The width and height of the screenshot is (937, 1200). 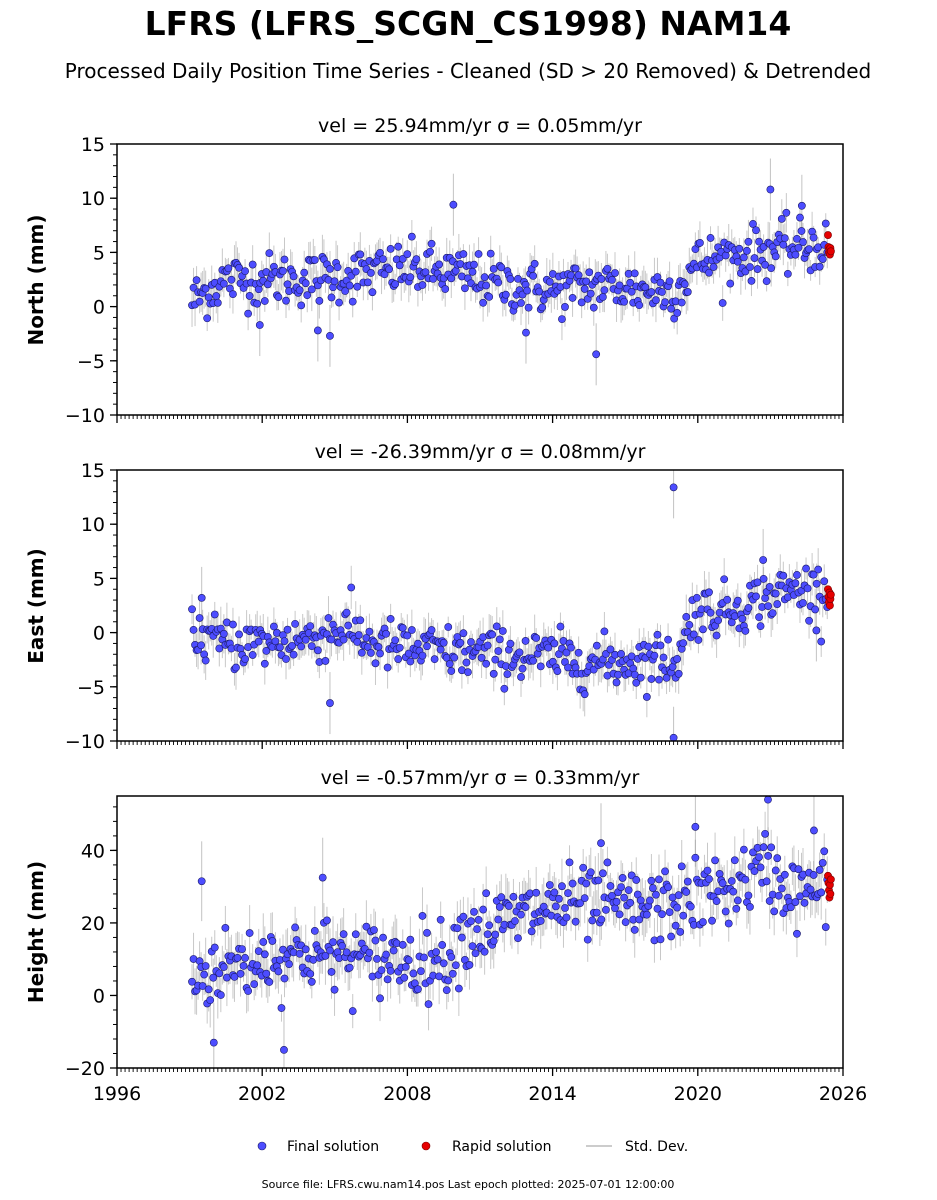 What do you see at coordinates (262, 1094) in the screenshot?
I see `x-tick-label: 2002` at bounding box center [262, 1094].